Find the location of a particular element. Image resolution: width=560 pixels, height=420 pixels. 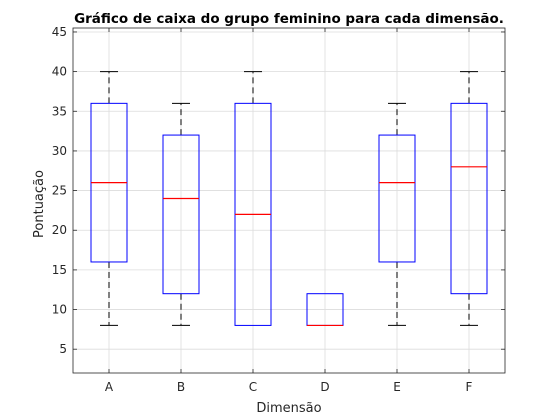

box-b is located at coordinates (181, 214).